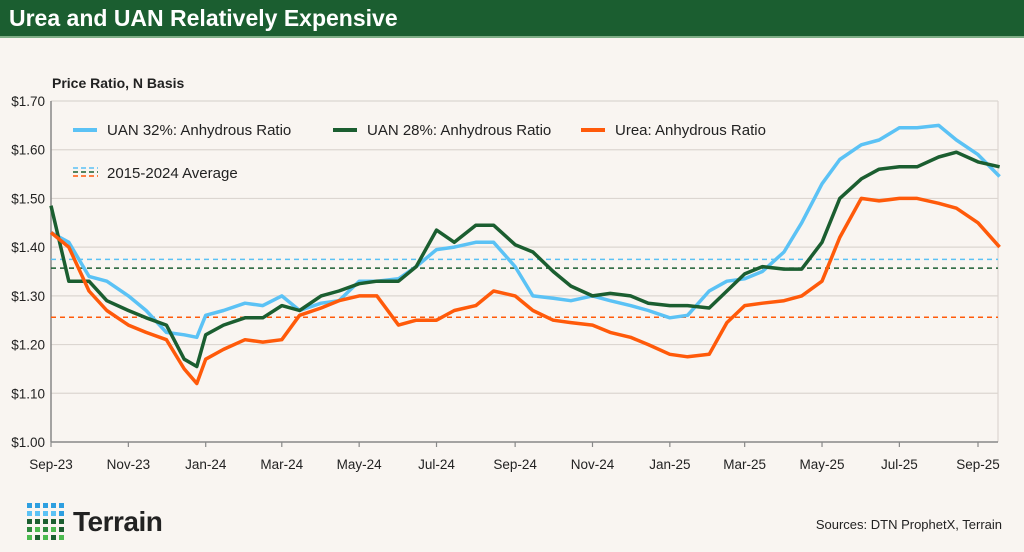 This screenshot has width=1024, height=552. I want to click on terrain-logo: Terrain, so click(95, 521).